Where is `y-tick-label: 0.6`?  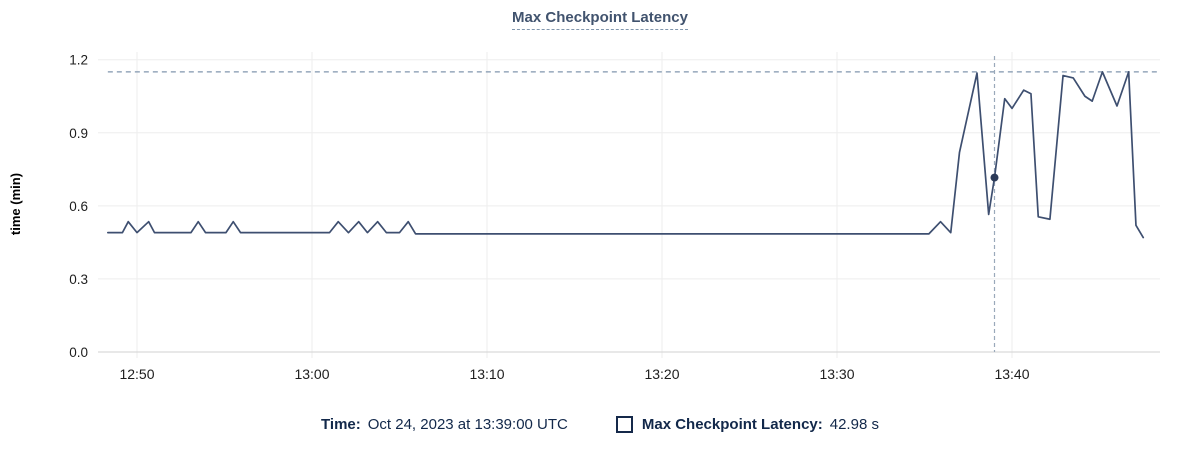 y-tick-label: 0.6 is located at coordinates (78, 206).